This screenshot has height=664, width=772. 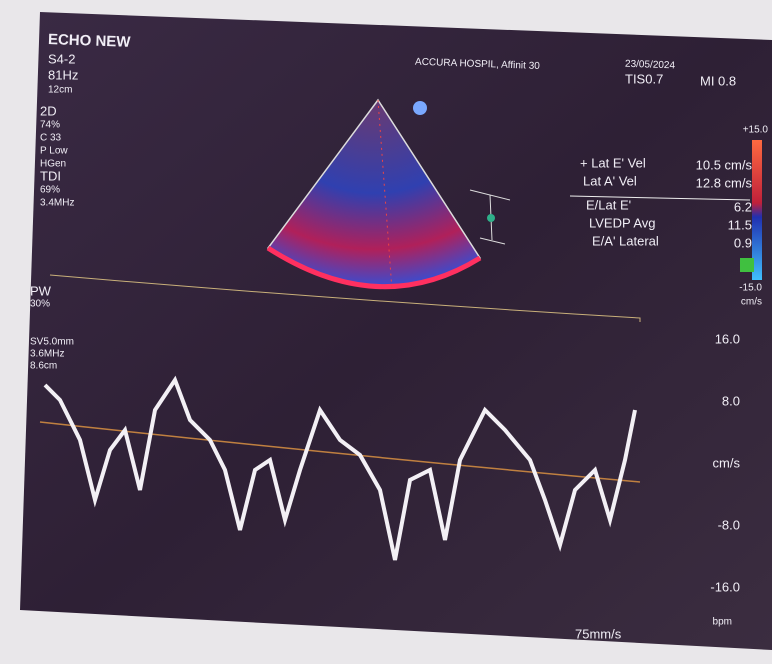 I want to click on frame-rate: 81Hz, so click(x=63, y=74).